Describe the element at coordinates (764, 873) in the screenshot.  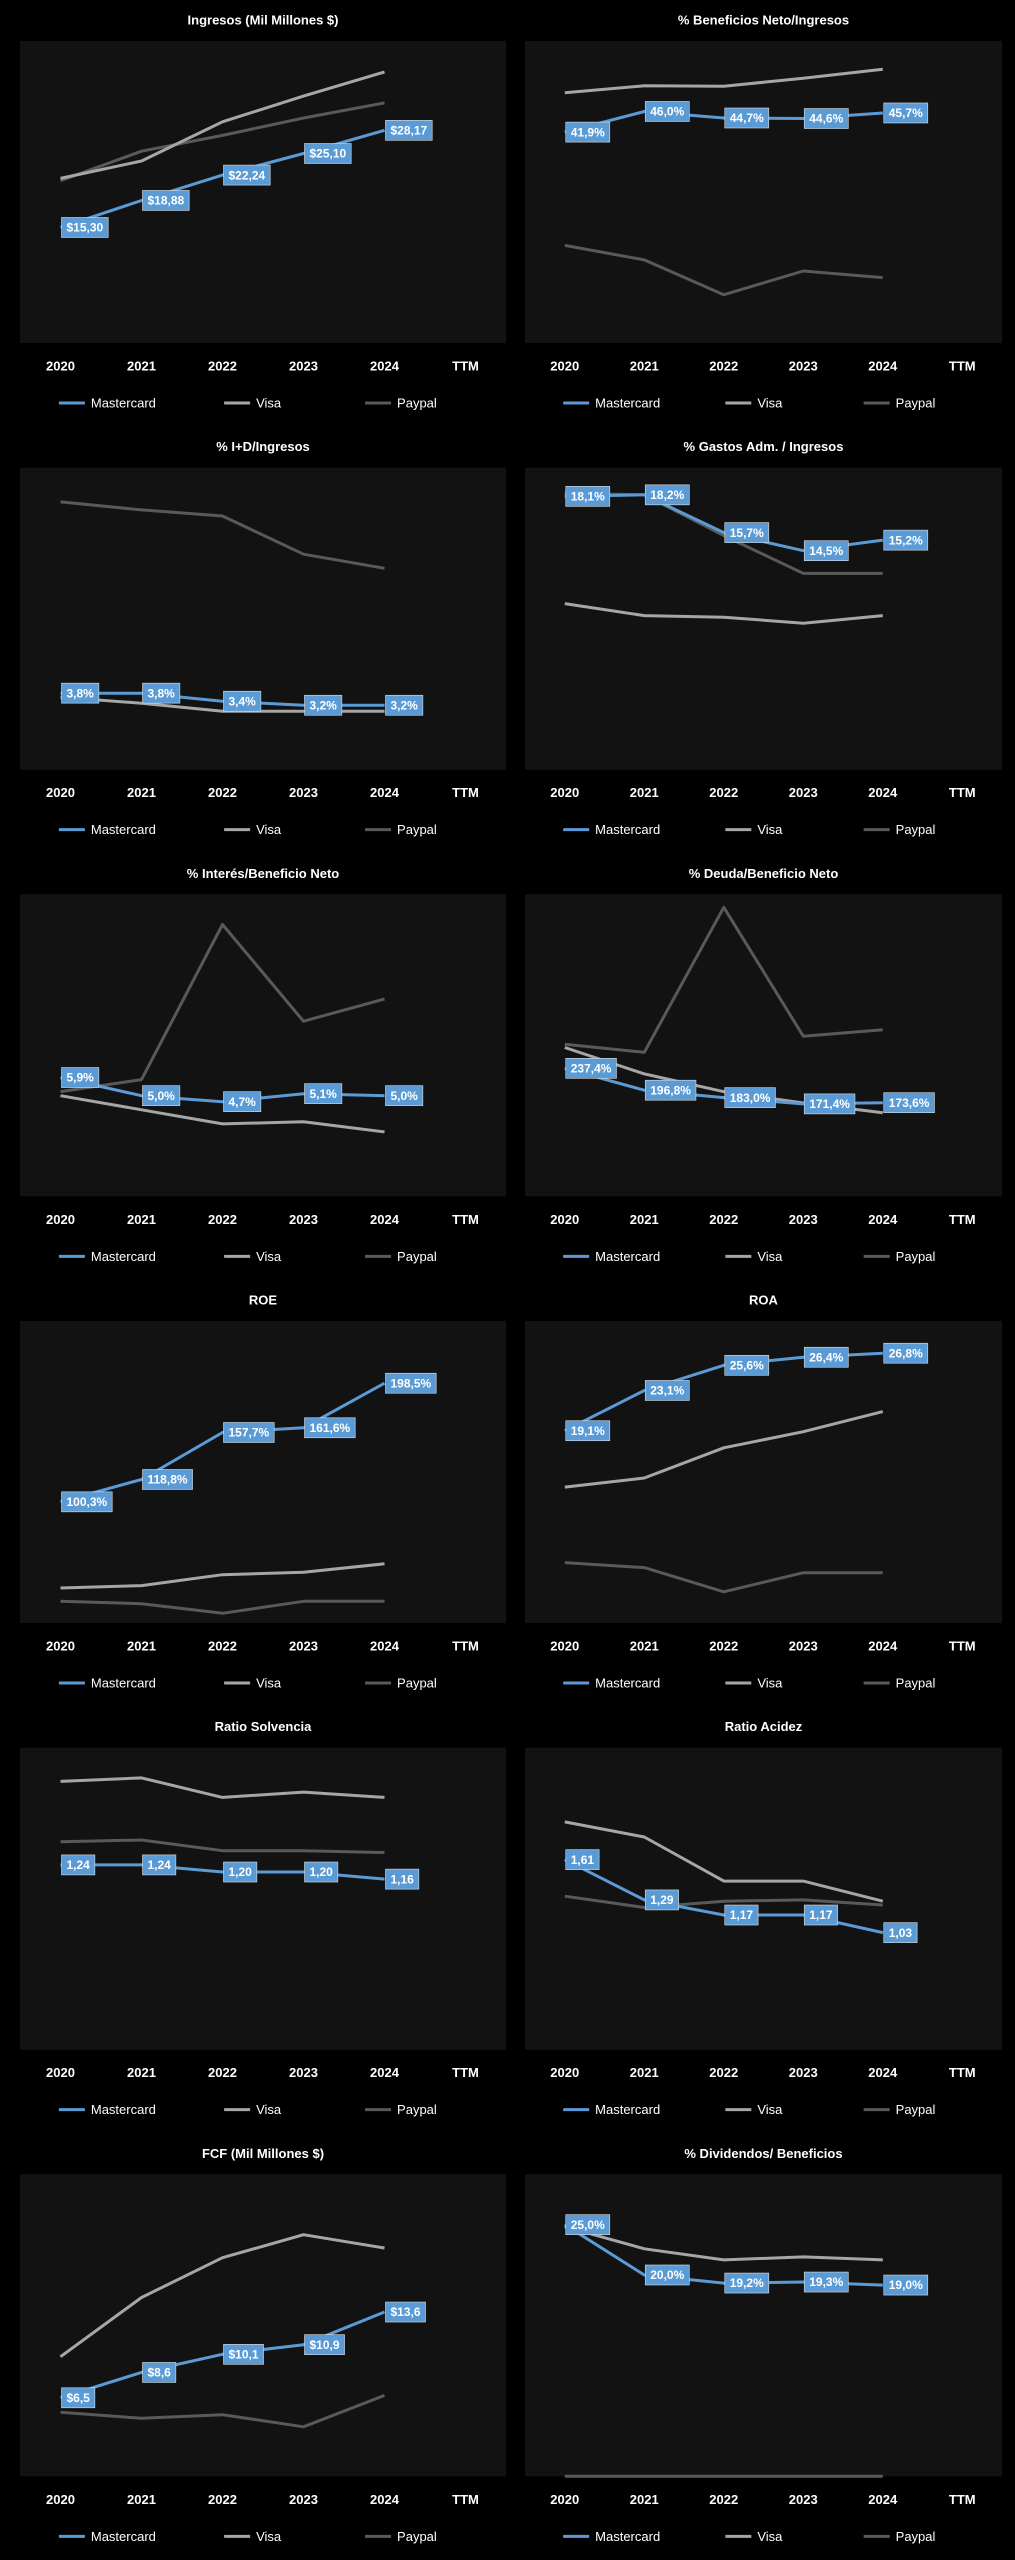
I see `chart-title: % Deuda/Beneficio Neto` at that location.